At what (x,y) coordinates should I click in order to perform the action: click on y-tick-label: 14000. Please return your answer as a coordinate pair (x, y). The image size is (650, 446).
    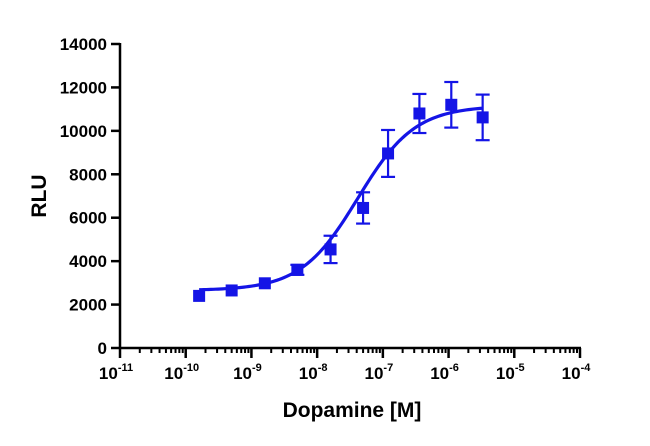
    Looking at the image, I should click on (83, 44).